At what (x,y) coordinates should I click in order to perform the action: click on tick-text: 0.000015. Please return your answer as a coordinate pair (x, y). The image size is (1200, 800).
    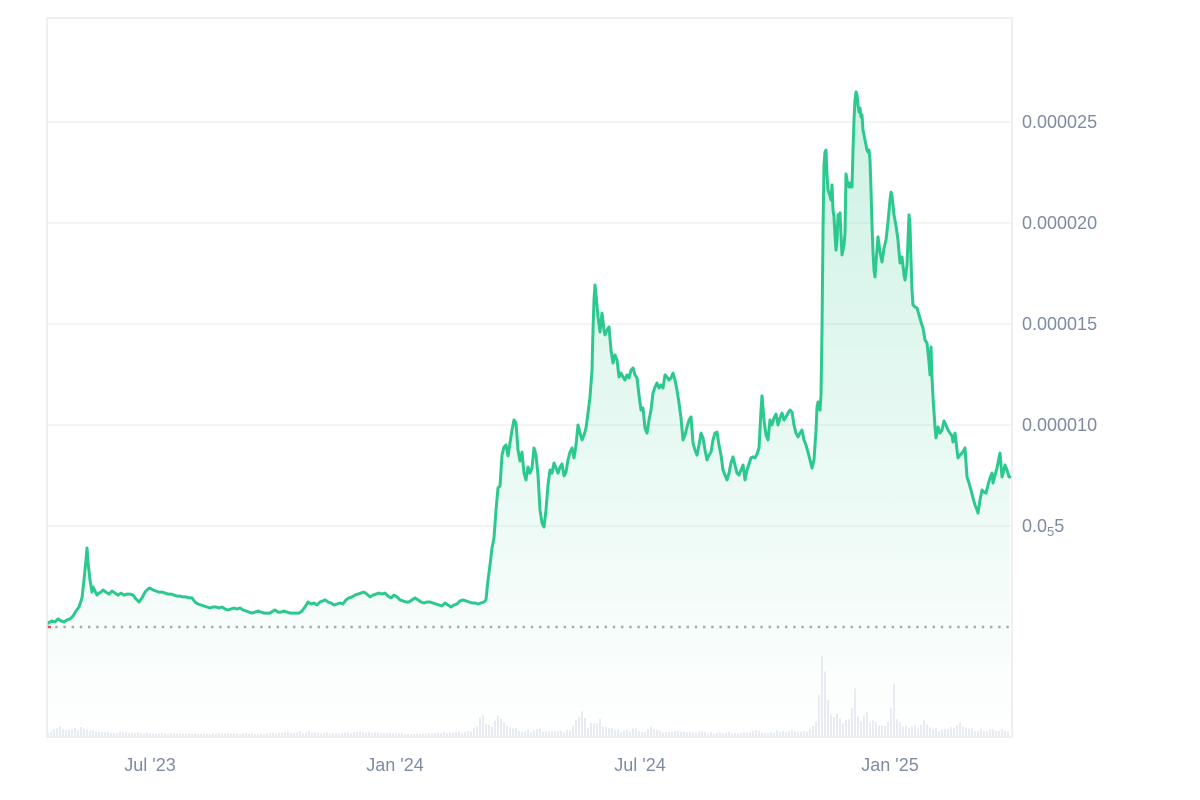
    Looking at the image, I should click on (1060, 324).